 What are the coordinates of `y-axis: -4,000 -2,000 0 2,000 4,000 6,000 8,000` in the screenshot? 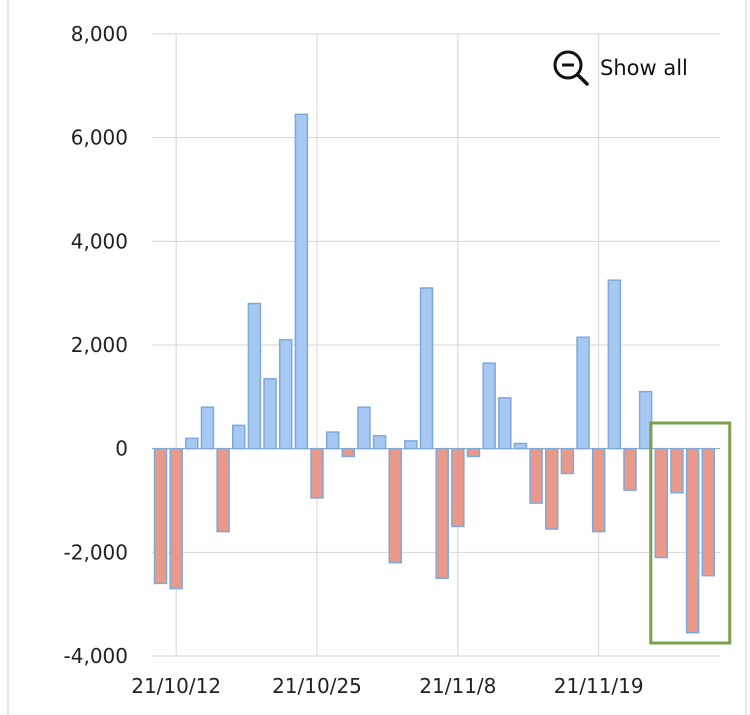 It's located at (96, 345).